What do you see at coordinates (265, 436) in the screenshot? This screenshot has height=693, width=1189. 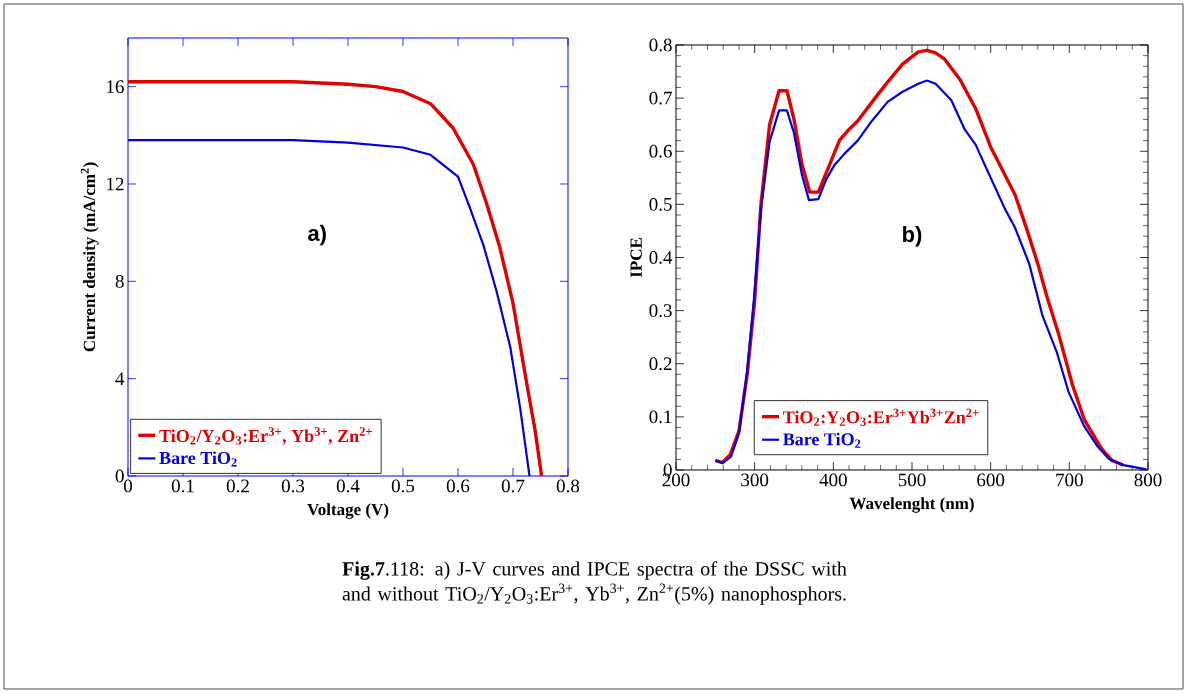 I see `text: TiO$_{2}$/Y$_{2}$O$_{3}$:Er$^{3+}$, Yb$^{3+}$, Zn$^{2+}$` at bounding box center [265, 436].